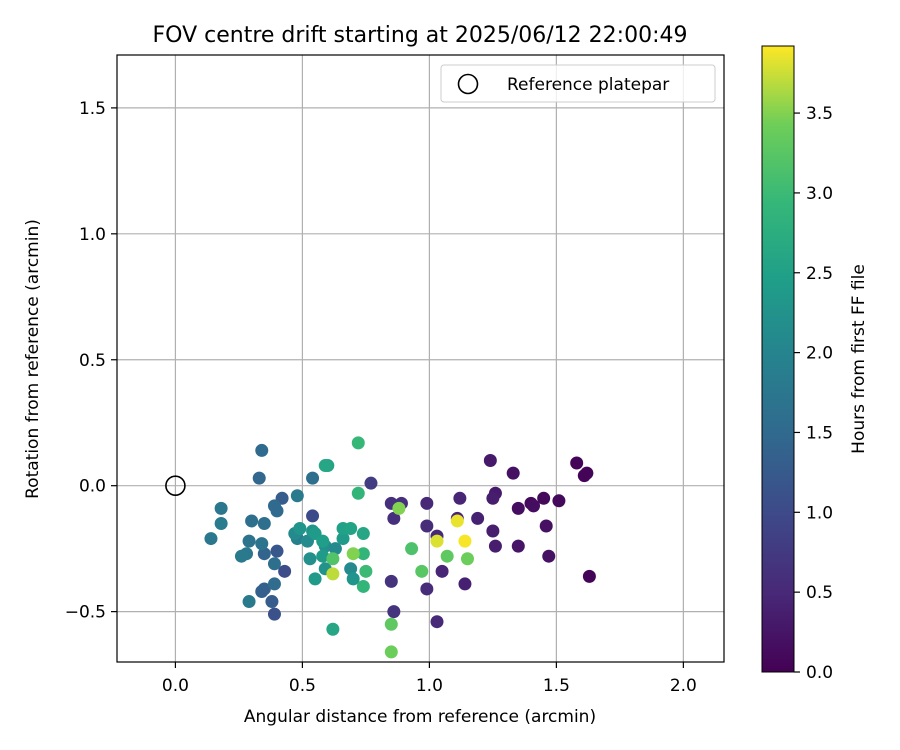 This screenshot has height=750, width=900. Describe the element at coordinates (819, 593) in the screenshot. I see `colorbar-tick-label: 0.5` at that location.